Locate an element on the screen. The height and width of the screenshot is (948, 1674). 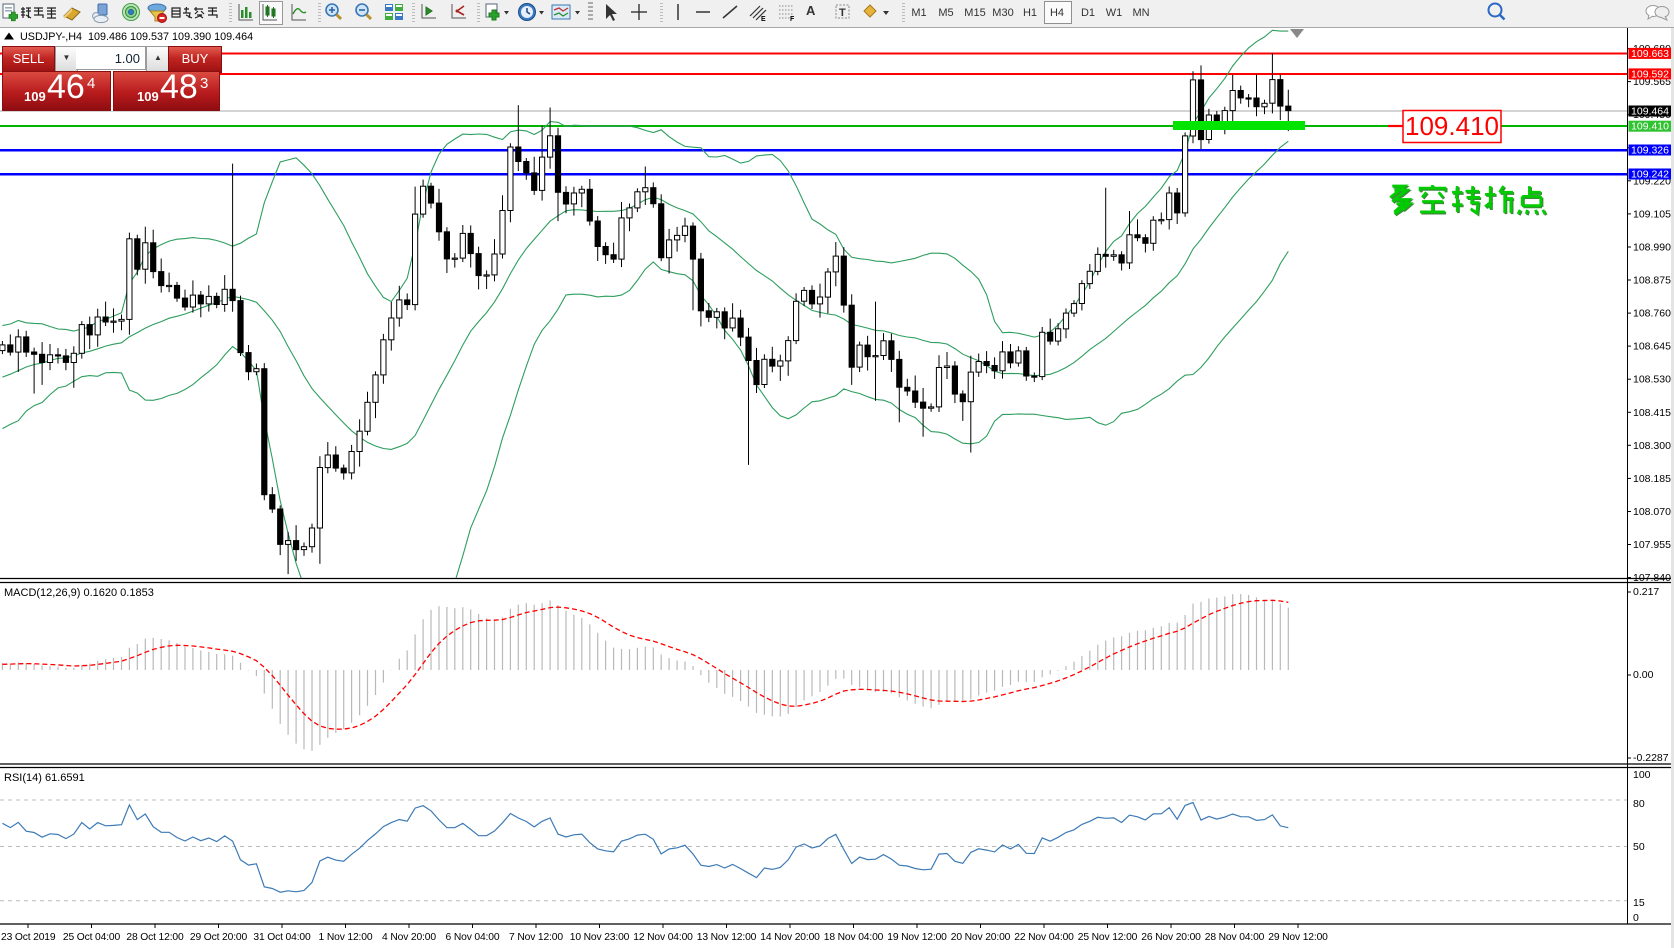
svg-text: E is located at coordinates (763, 19).